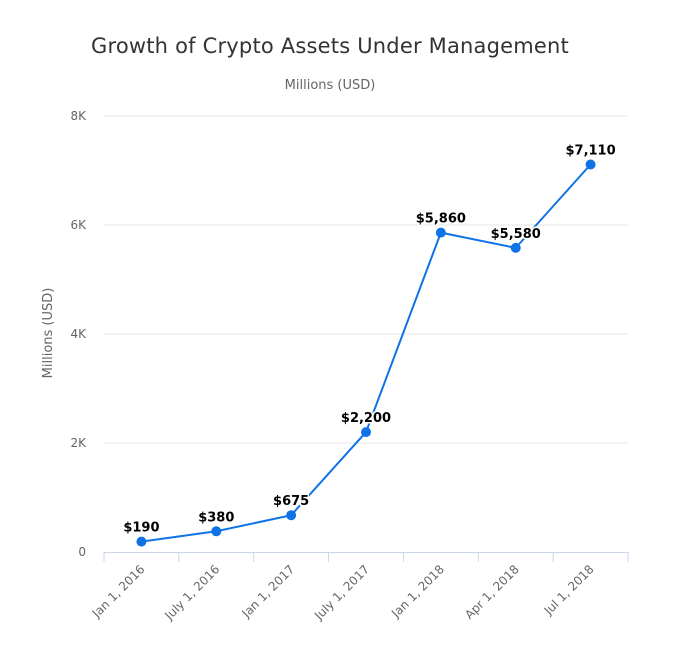  I want to click on x-tick-label: July 1, 2016, so click(191, 592).